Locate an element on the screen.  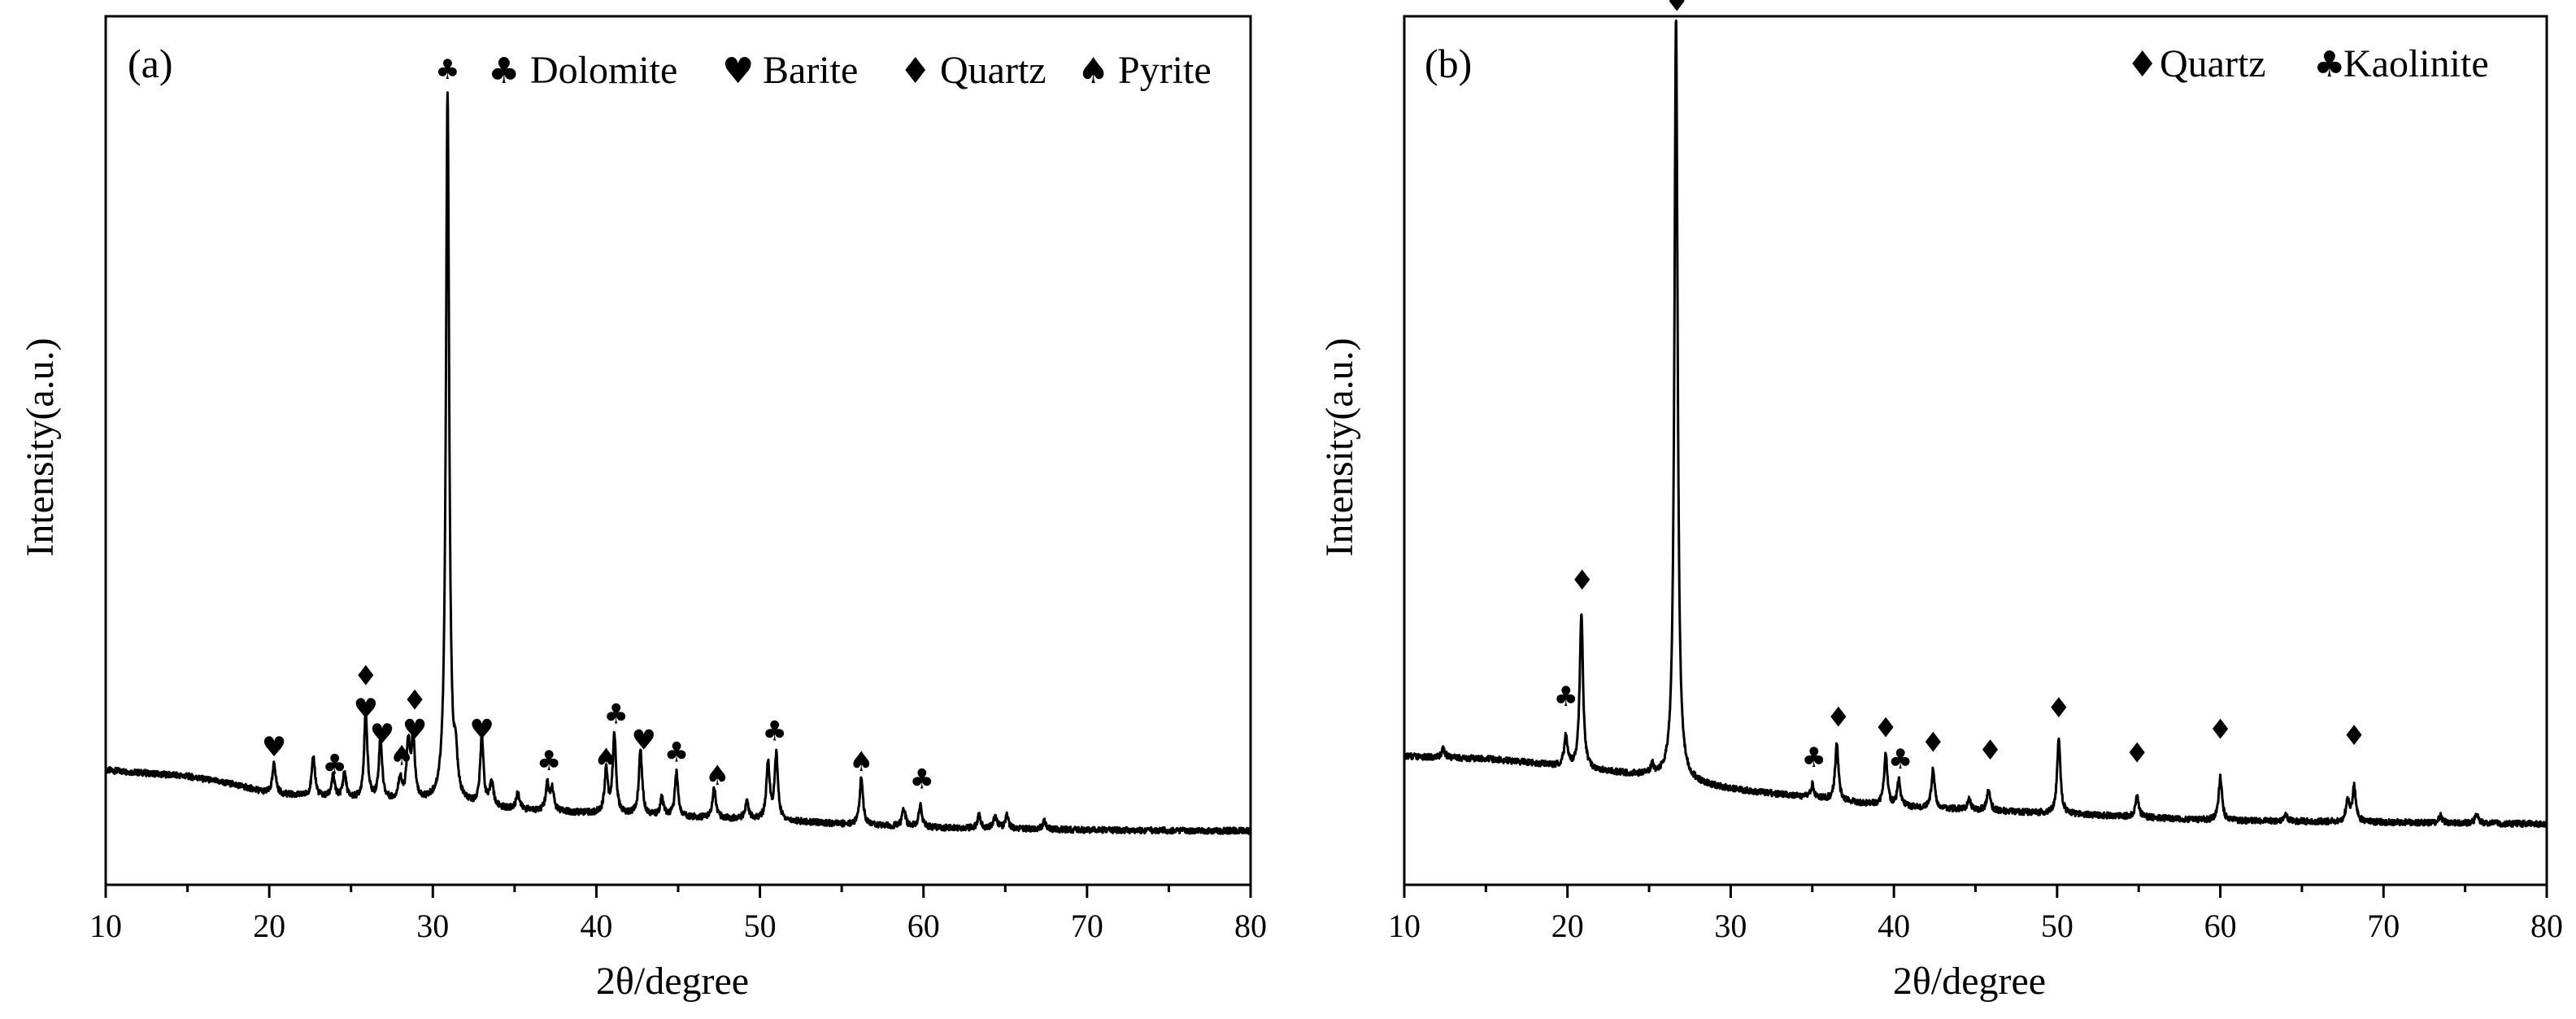
legend-symbol-pyrite: ♠ is located at coordinates (1093, 71).